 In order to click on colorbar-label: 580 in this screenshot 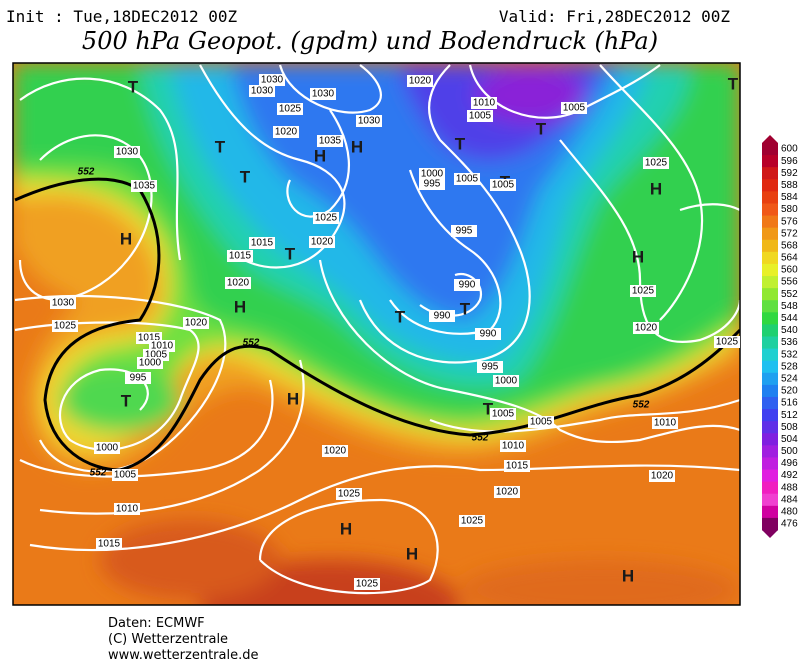, I will do `click(789, 209)`.